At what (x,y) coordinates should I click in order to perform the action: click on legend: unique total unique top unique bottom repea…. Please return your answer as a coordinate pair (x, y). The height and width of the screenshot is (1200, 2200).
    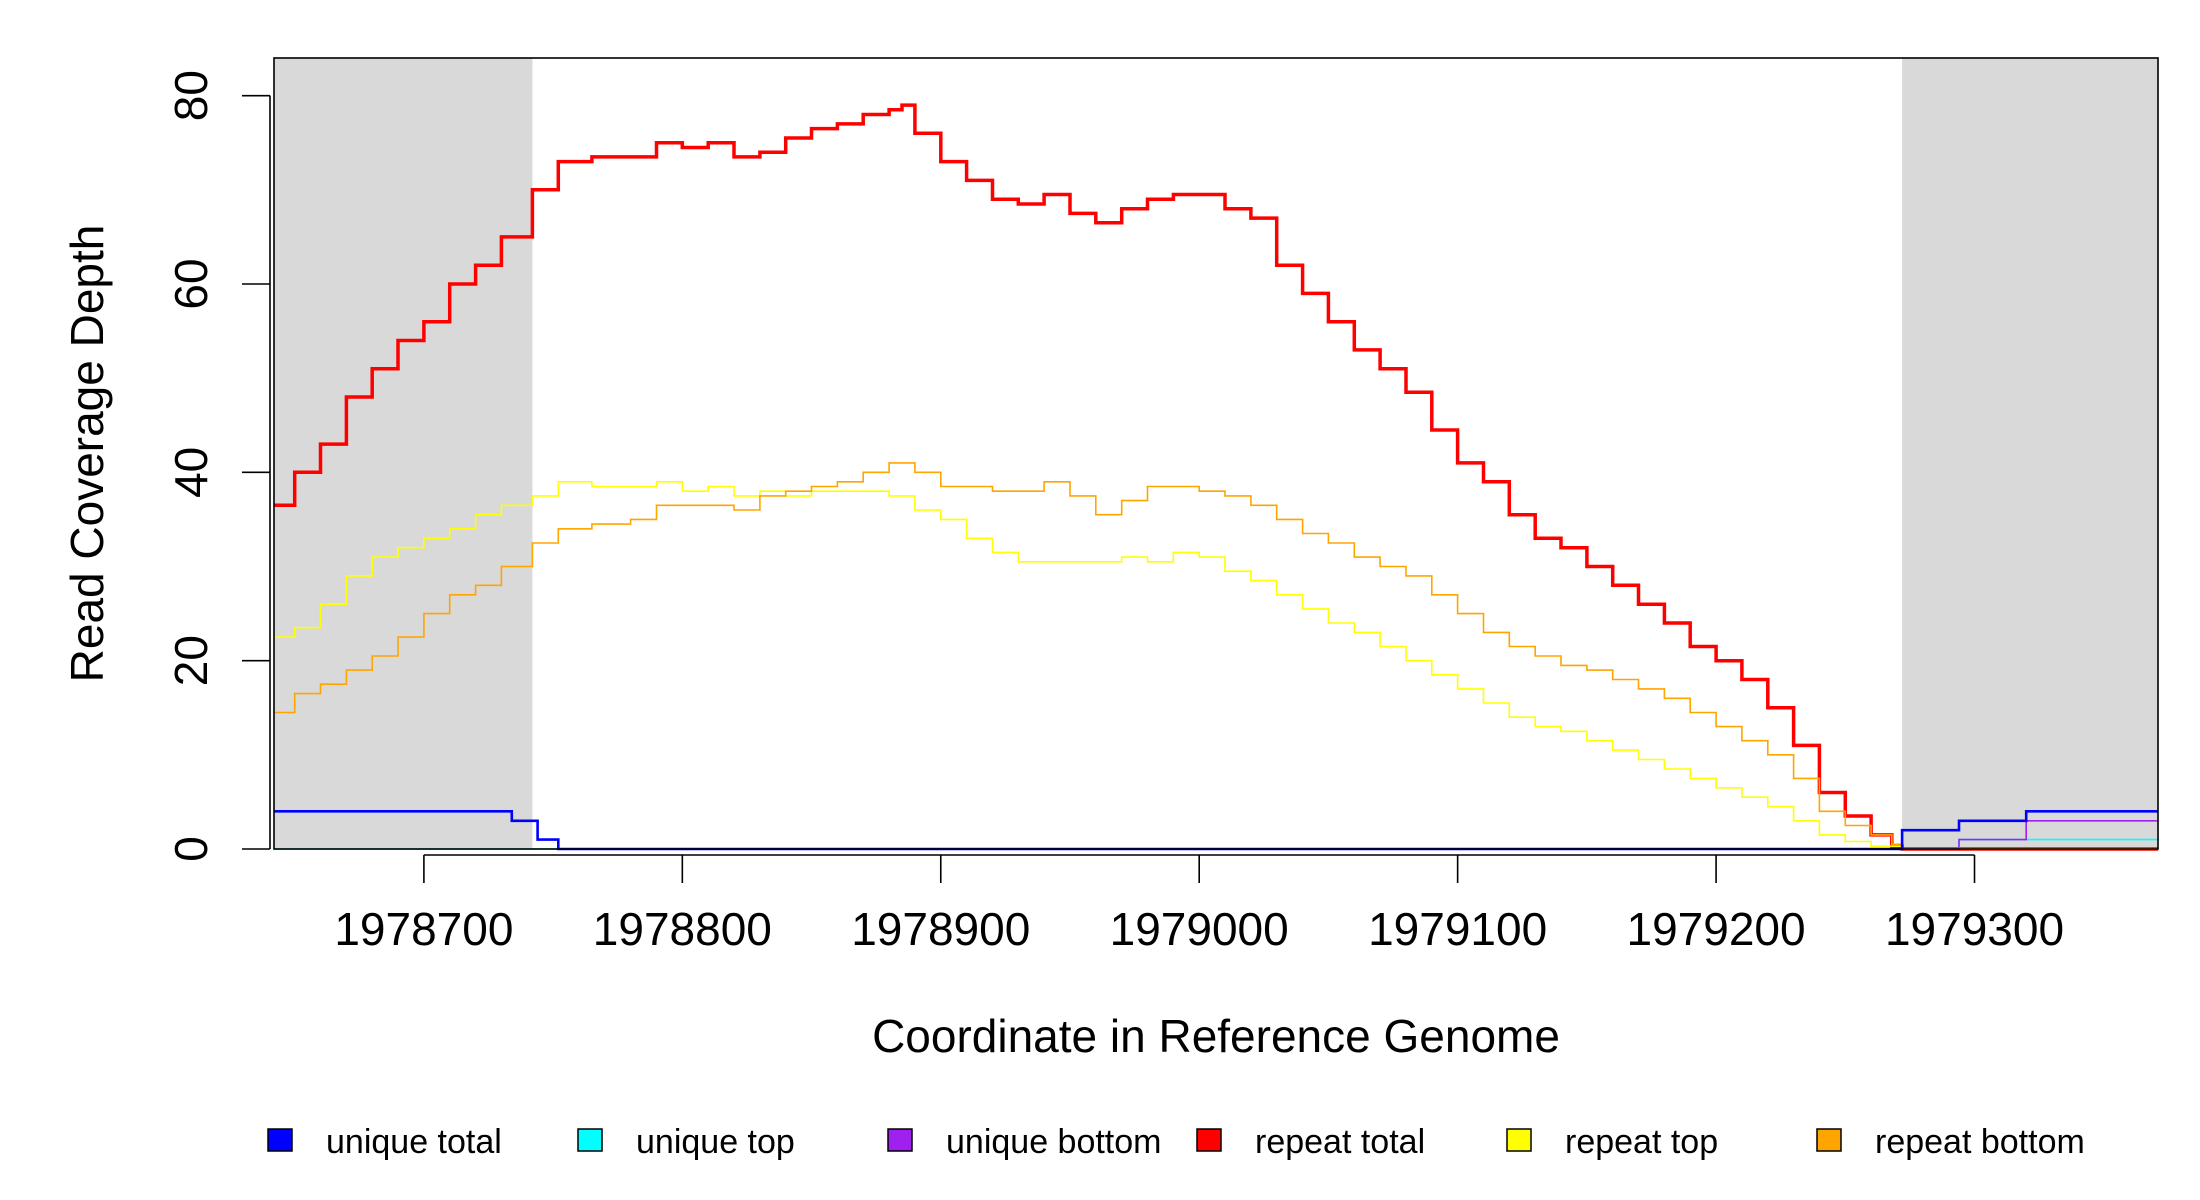
    Looking at the image, I should click on (1176, 1142).